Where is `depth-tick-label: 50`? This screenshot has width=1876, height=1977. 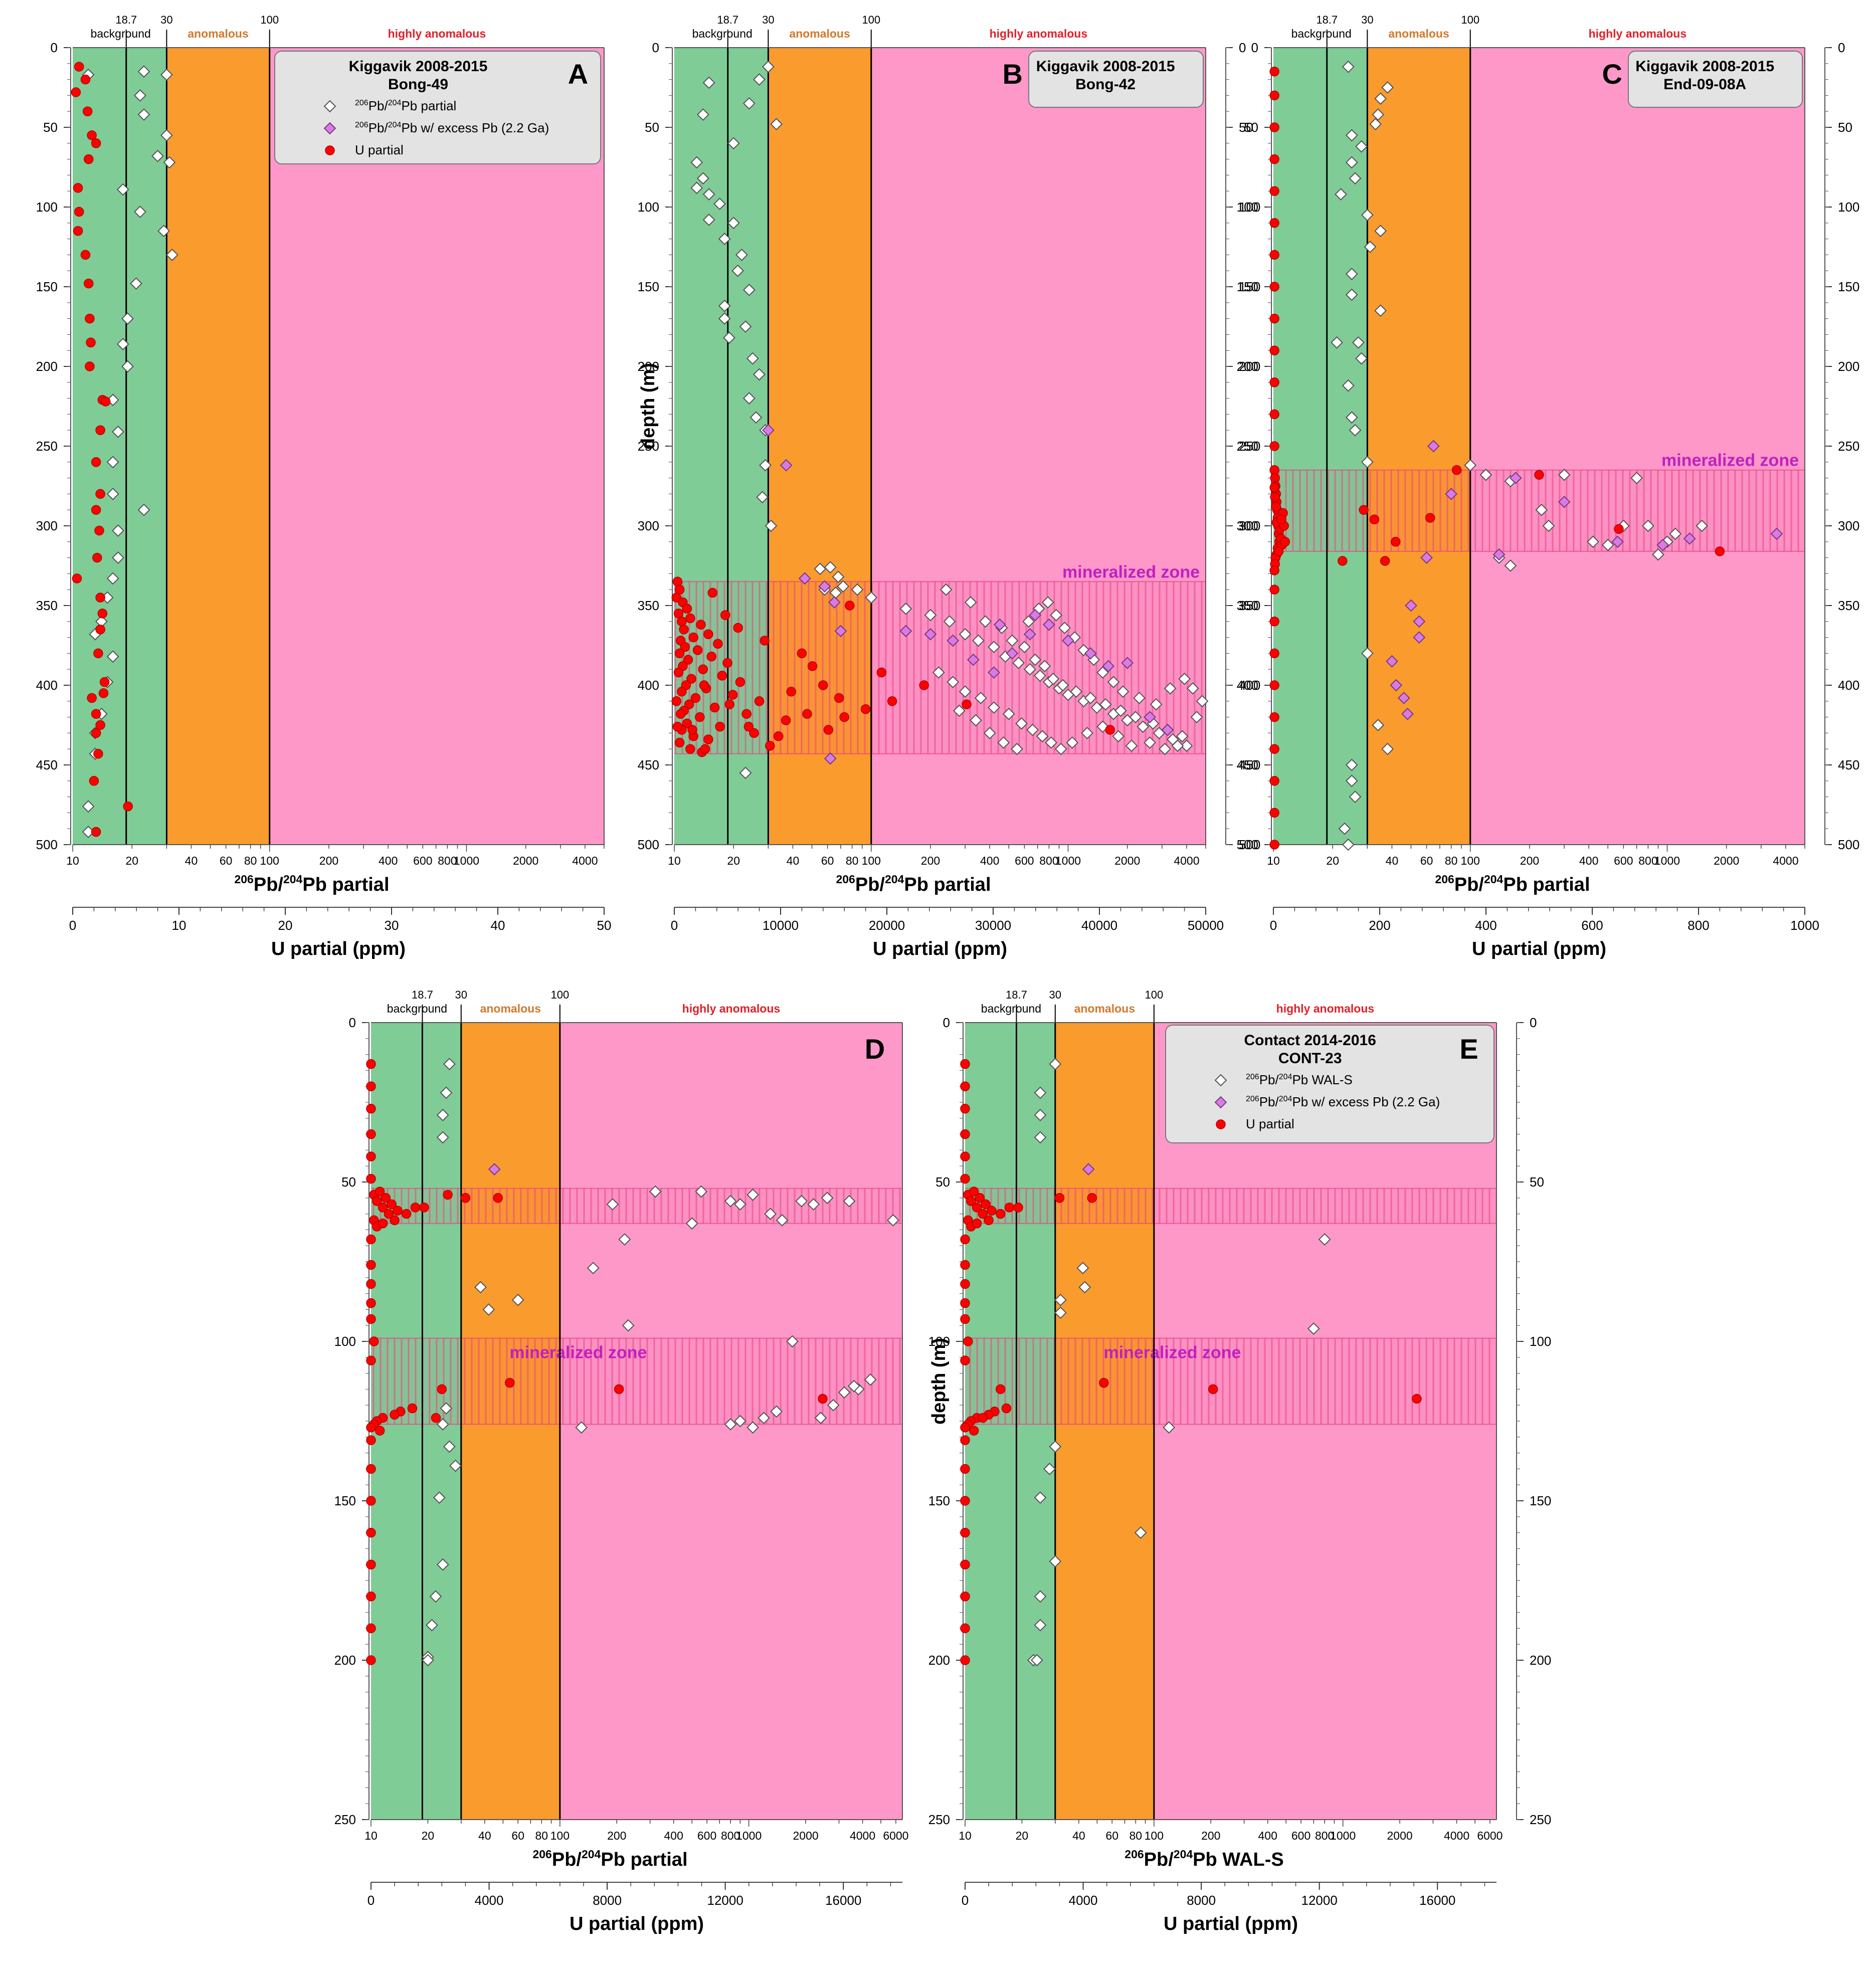
depth-tick-label: 50 is located at coordinates (1845, 128).